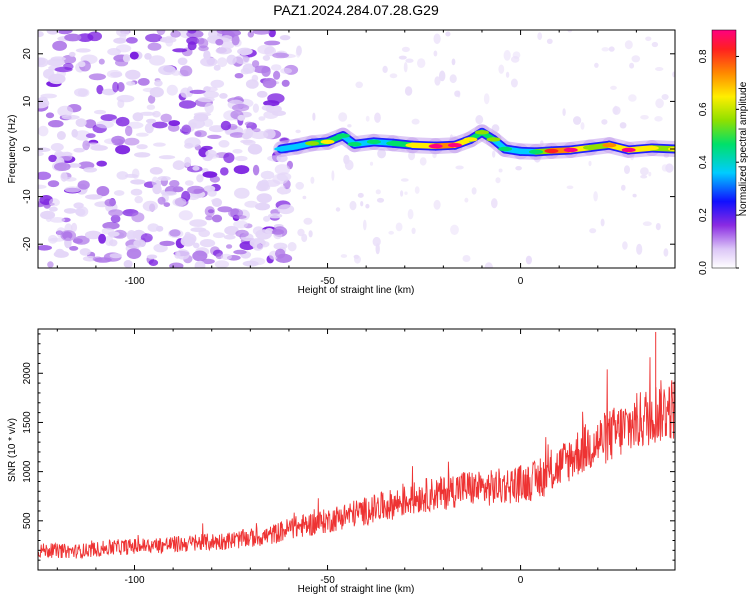  I want to click on y-tick-label: 1000, so click(27, 471).